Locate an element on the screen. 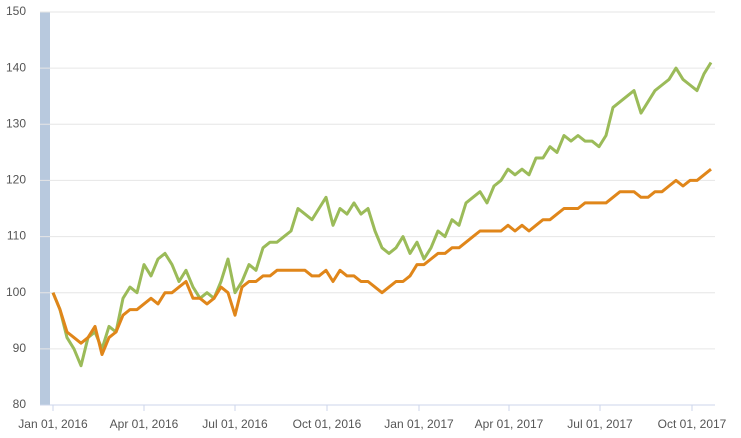 This screenshot has width=741, height=438. x-tick-label: Apr 01, 2017 is located at coordinates (509, 424).